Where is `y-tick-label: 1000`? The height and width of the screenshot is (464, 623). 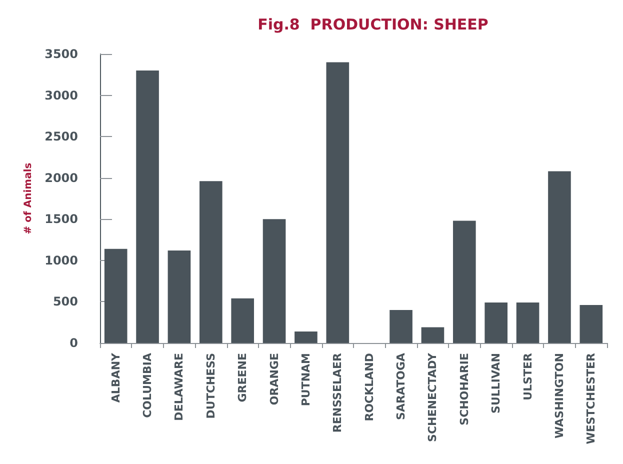
y-tick-label: 1000 is located at coordinates (61, 260).